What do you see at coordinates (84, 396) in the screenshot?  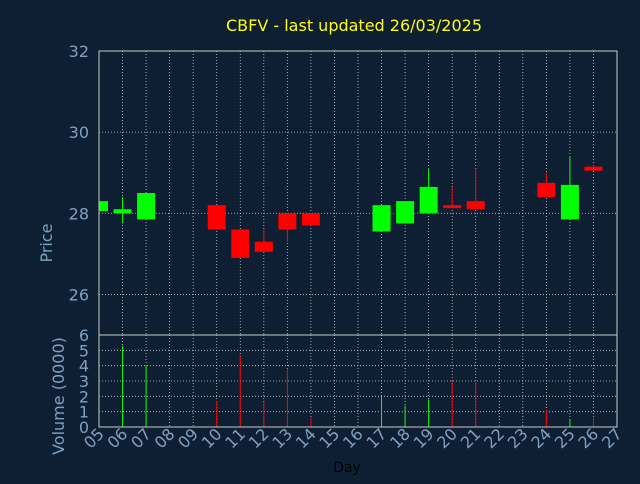 I see `volume-tick-label: 2` at bounding box center [84, 396].